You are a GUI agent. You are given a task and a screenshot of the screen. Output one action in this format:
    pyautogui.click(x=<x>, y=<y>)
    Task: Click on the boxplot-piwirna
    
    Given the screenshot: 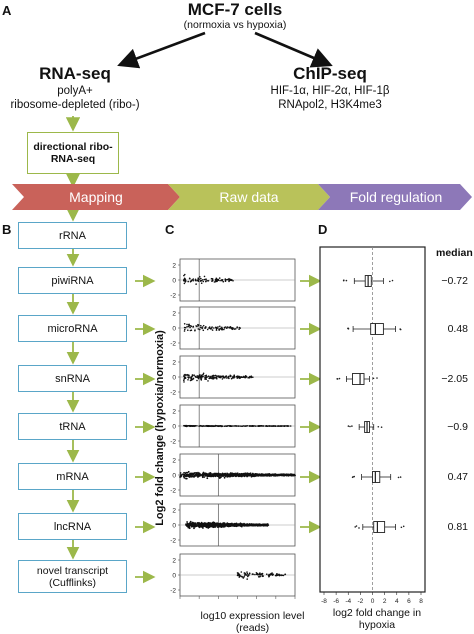 What is the action you would take?
    pyautogui.click(x=368, y=281)
    